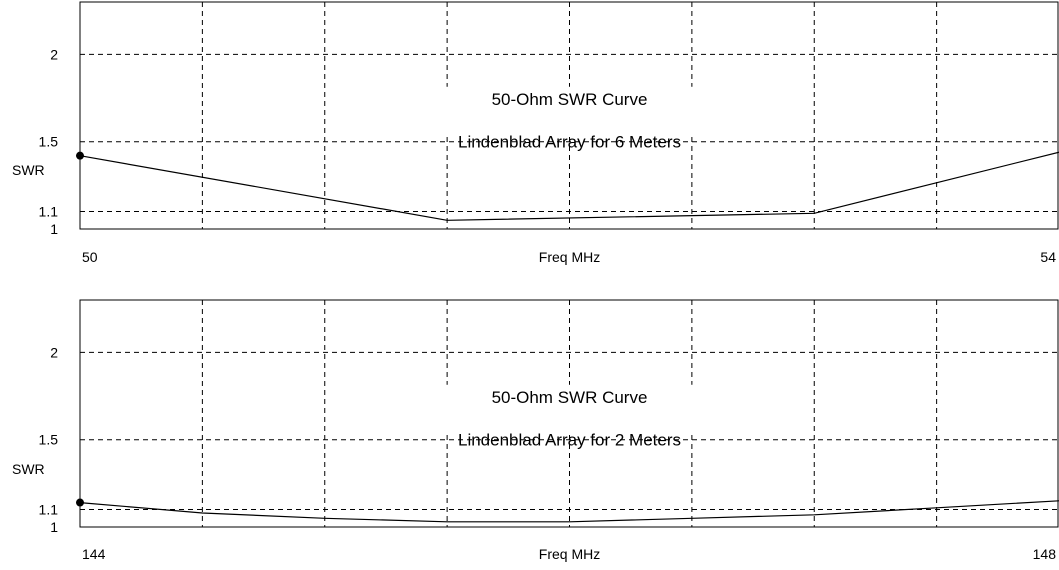 Image resolution: width=1059 pixels, height=570 pixels. Describe the element at coordinates (94, 554) in the screenshot. I see `x-tick-label: 144` at that location.